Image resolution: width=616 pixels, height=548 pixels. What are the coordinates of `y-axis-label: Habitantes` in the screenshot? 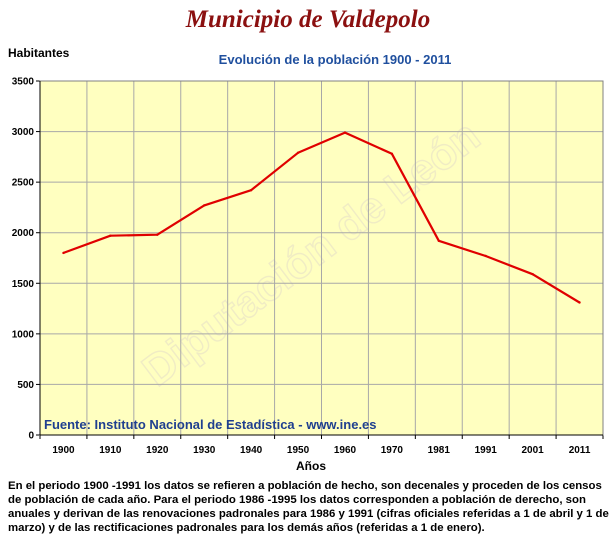 It's located at (39, 53).